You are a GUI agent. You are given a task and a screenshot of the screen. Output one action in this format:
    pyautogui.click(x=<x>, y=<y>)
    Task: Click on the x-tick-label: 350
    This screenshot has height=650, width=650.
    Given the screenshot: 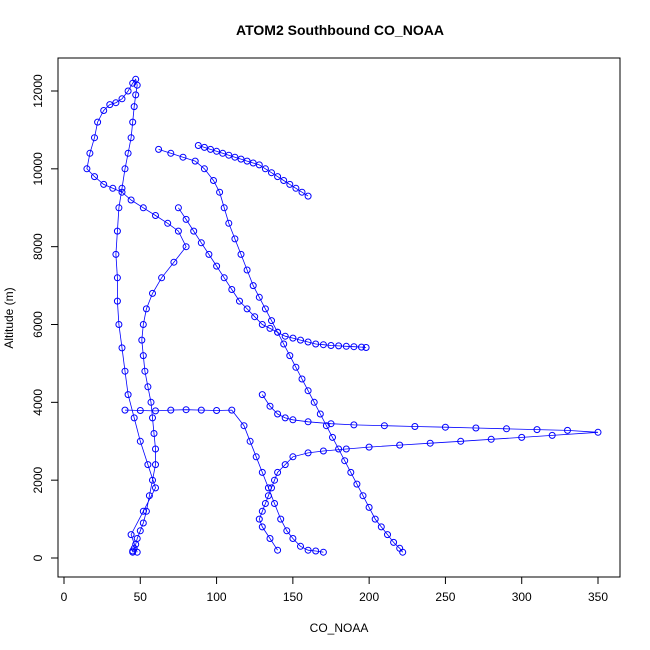 What is the action you would take?
    pyautogui.click(x=598, y=597)
    